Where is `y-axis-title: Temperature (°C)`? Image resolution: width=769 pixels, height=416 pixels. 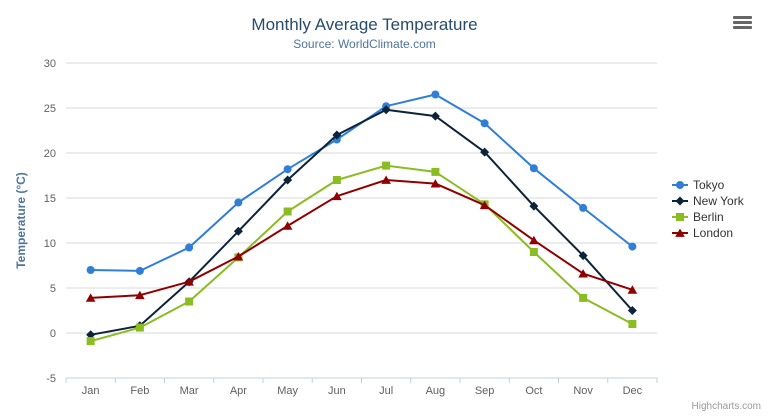 y-axis-title: Temperature (°C) is located at coordinates (21, 220).